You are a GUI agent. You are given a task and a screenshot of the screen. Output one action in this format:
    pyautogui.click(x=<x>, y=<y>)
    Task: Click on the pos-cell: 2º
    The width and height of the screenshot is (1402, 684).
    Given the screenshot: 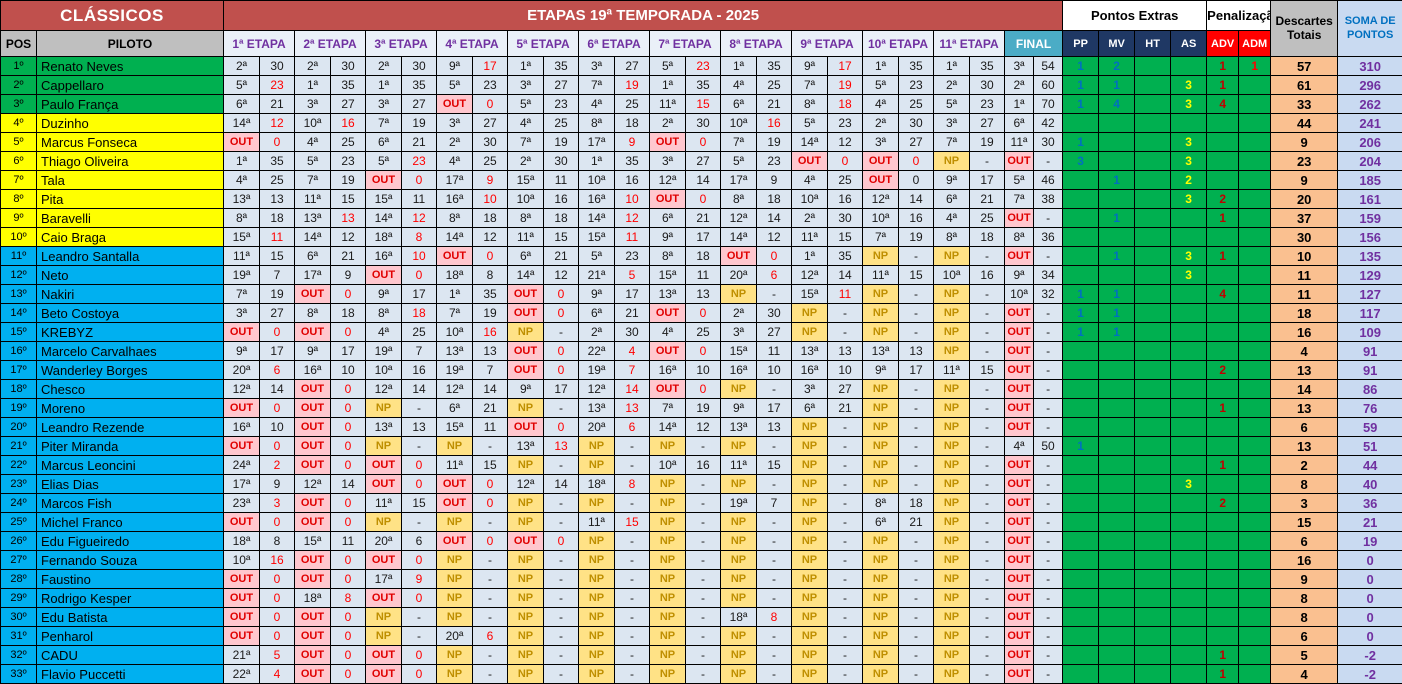 What is the action you would take?
    pyautogui.click(x=19, y=85)
    